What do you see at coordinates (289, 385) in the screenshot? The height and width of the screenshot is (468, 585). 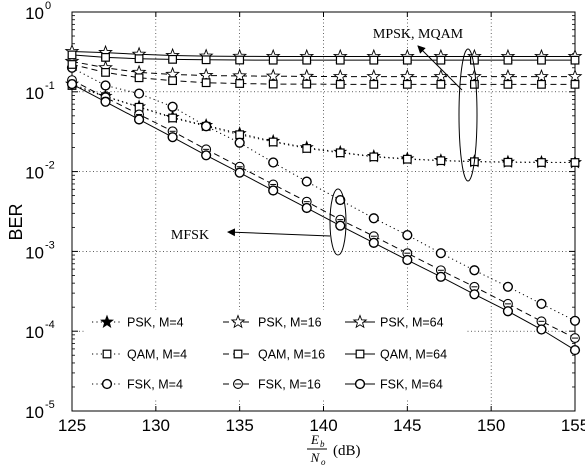 I see `legend-label: FSK, M=16` at bounding box center [289, 385].